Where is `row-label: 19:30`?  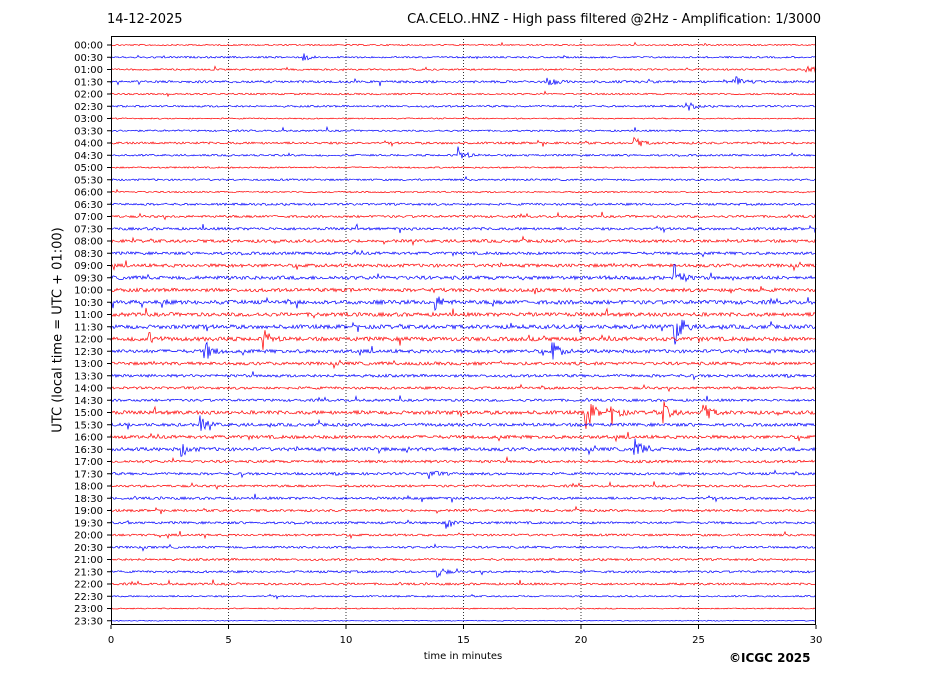 row-label: 19:30 is located at coordinates (88, 523).